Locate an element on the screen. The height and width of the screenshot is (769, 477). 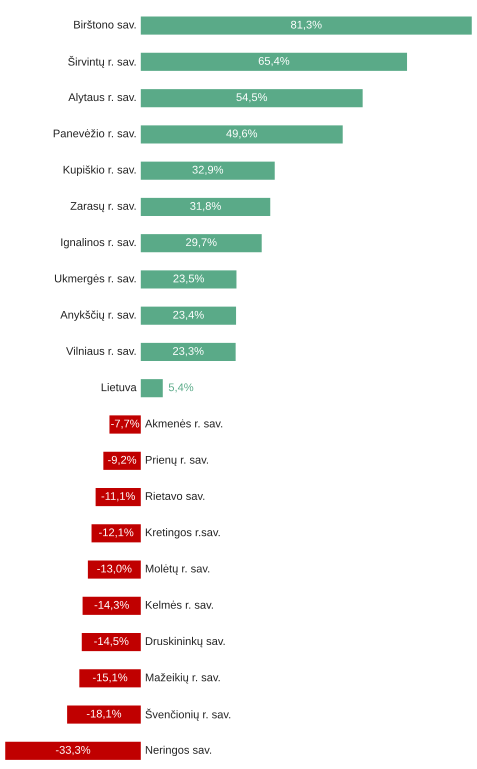
y-tick-label: Akmenės r. sav. is located at coordinates (183, 423).